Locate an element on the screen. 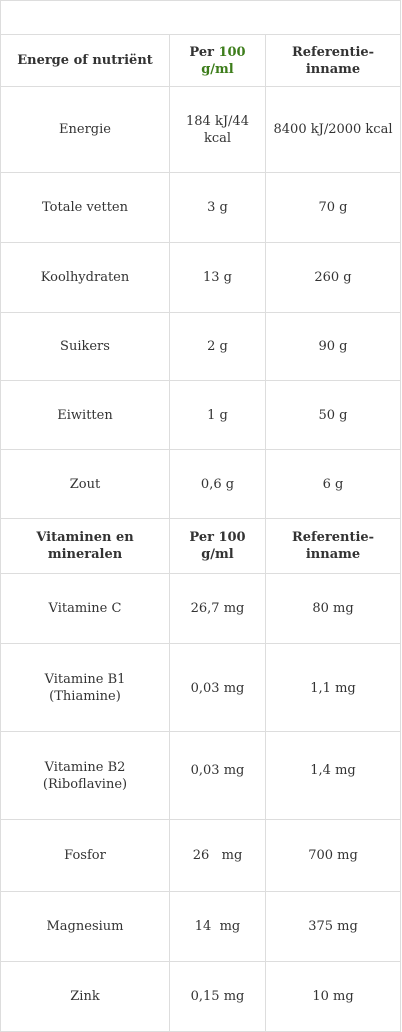 The width and height of the screenshot is (402, 1032). blank-row is located at coordinates (201, 17).